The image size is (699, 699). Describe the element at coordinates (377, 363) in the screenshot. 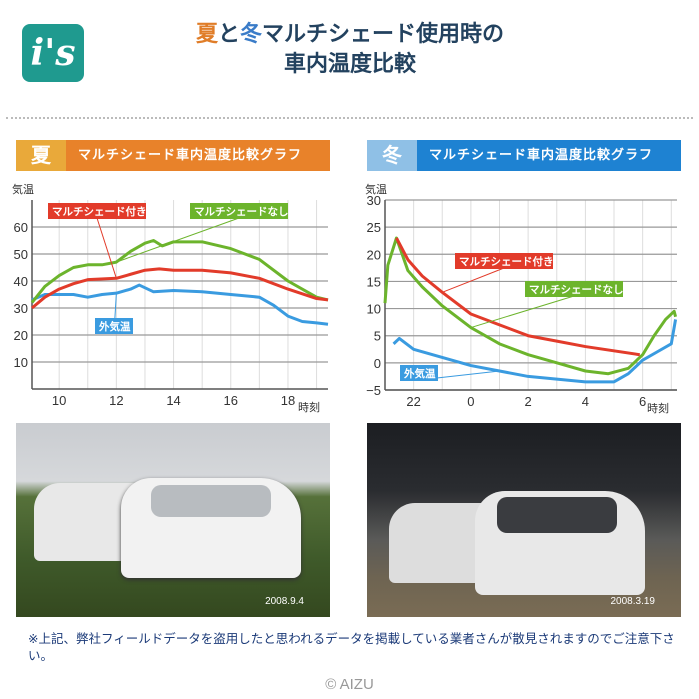

I see `y-tick-label: 0` at that location.